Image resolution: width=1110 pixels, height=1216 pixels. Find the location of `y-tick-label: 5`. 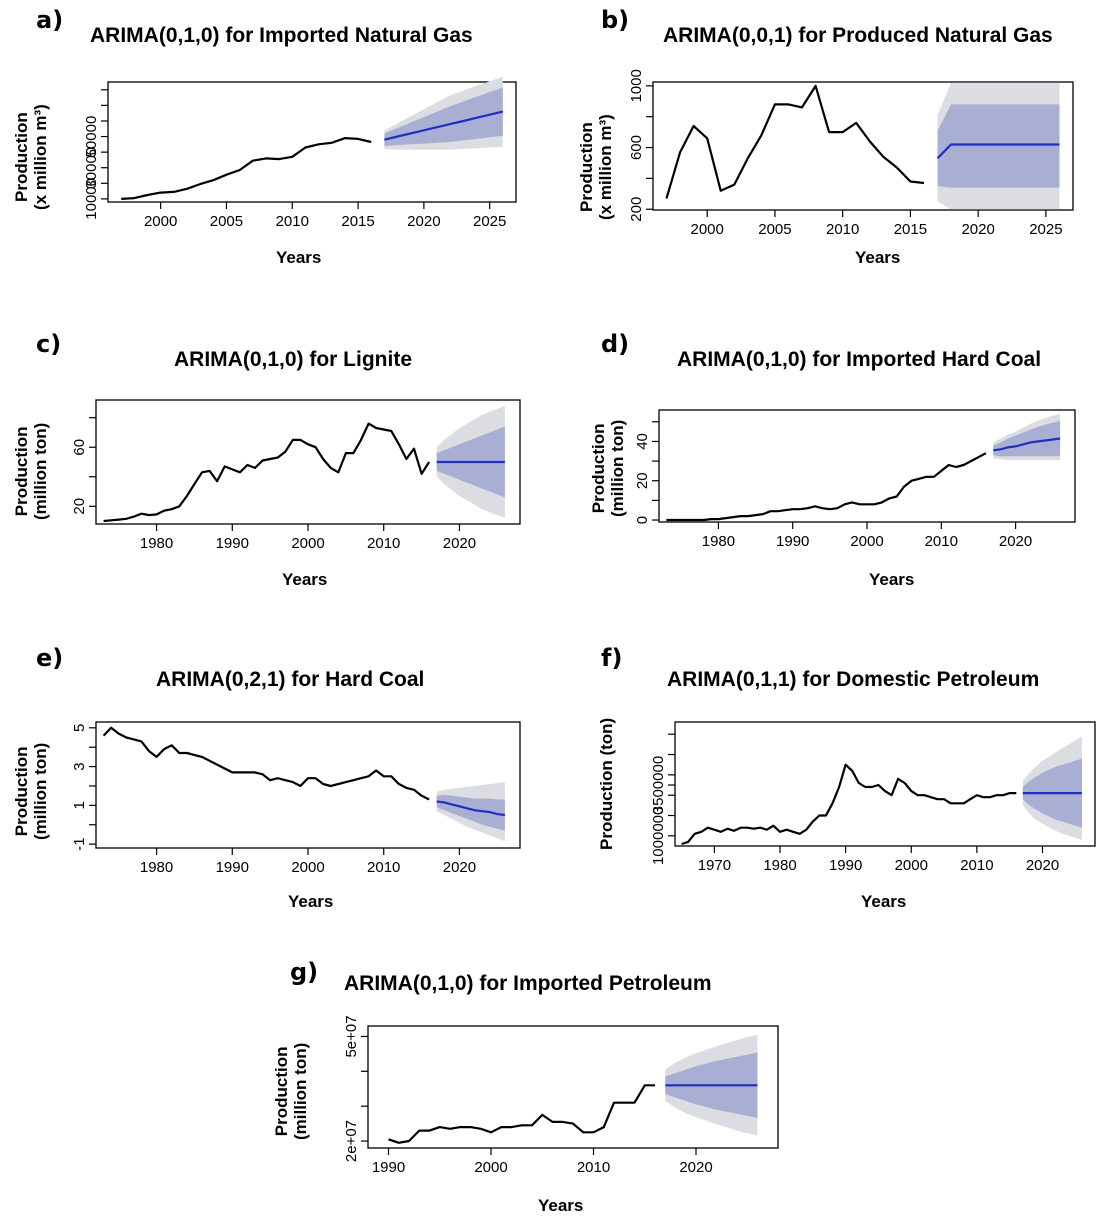

y-tick-label: 5 is located at coordinates (79, 728).